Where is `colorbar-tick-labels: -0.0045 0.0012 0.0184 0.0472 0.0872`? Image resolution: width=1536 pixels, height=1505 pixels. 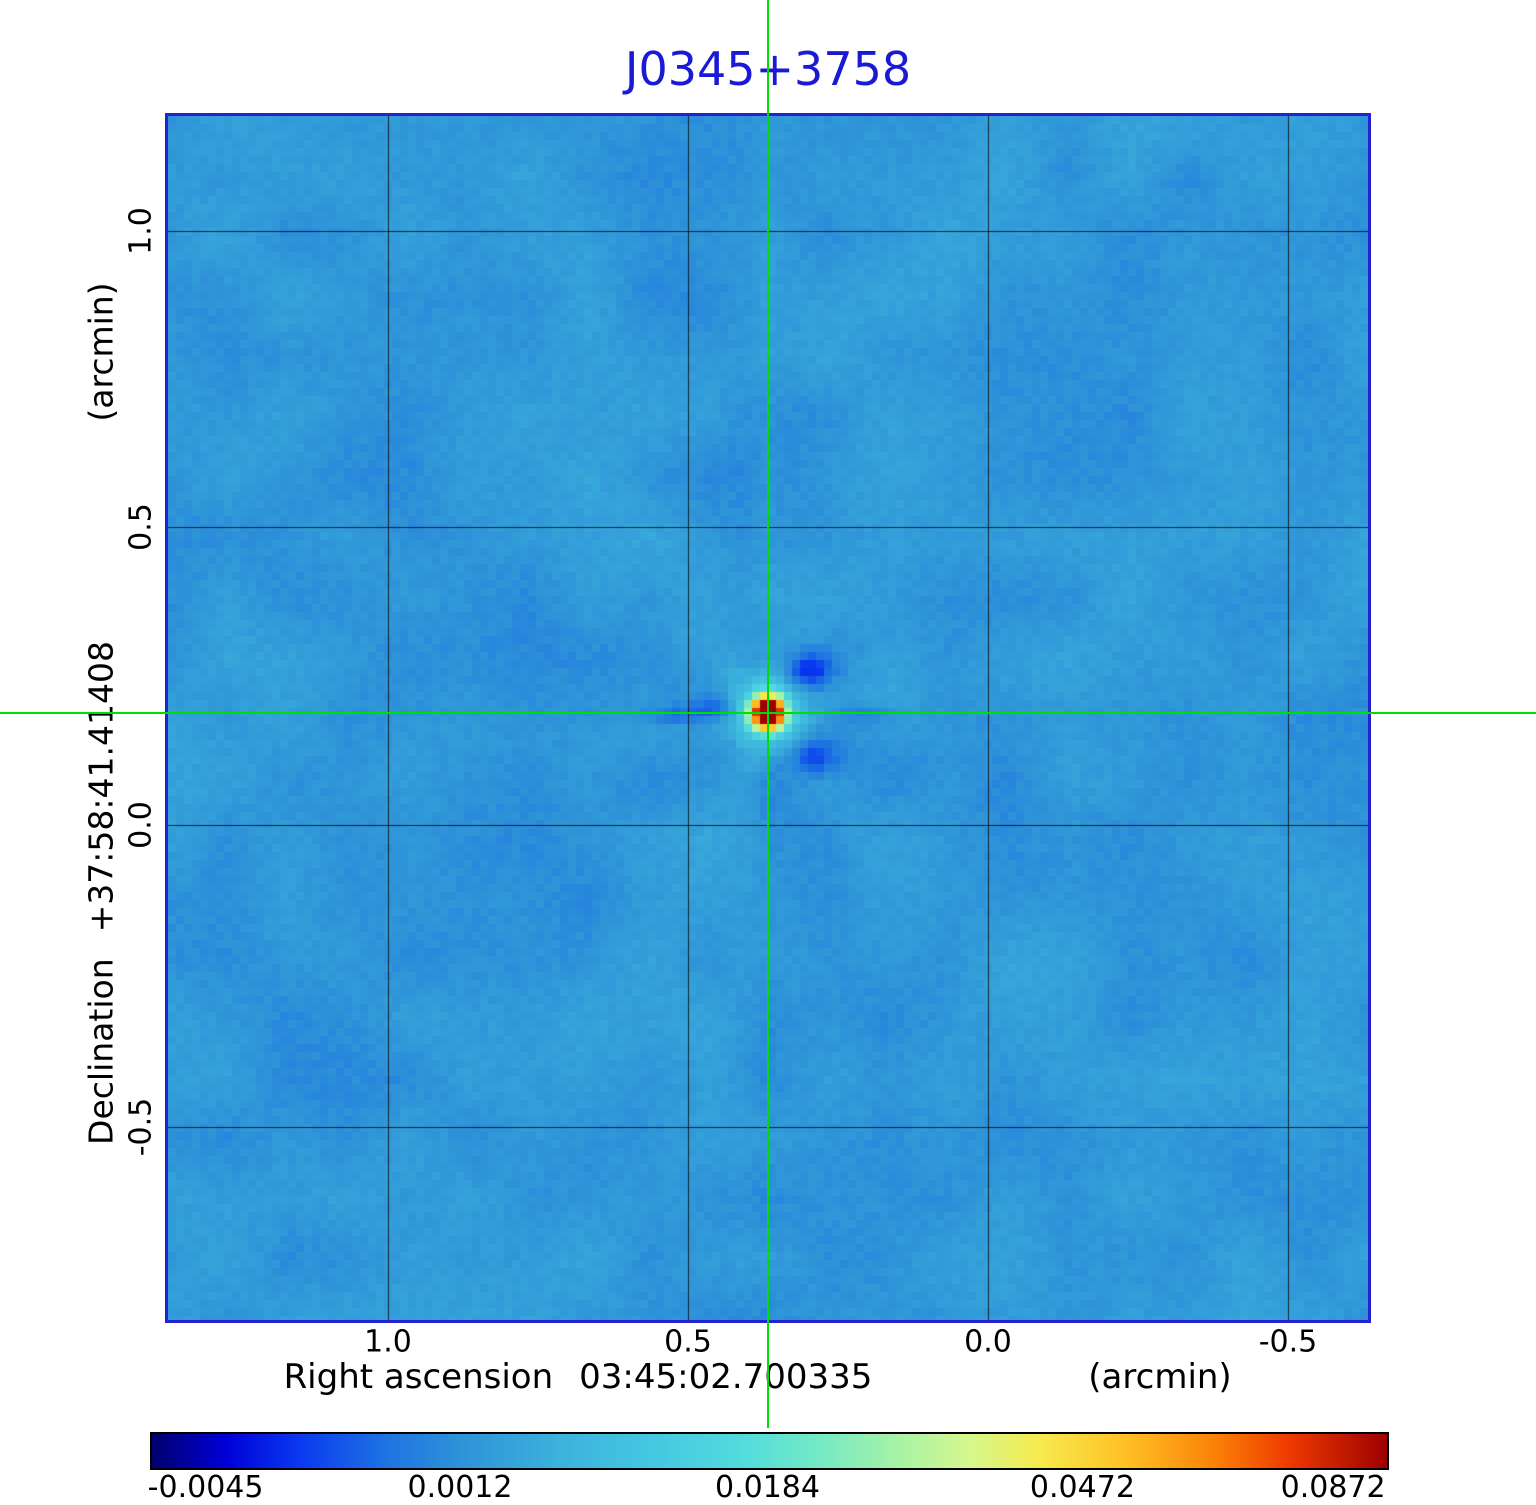 colorbar-tick-labels: -0.0045 0.0012 0.0184 0.0472 0.0872 is located at coordinates (767, 1487).